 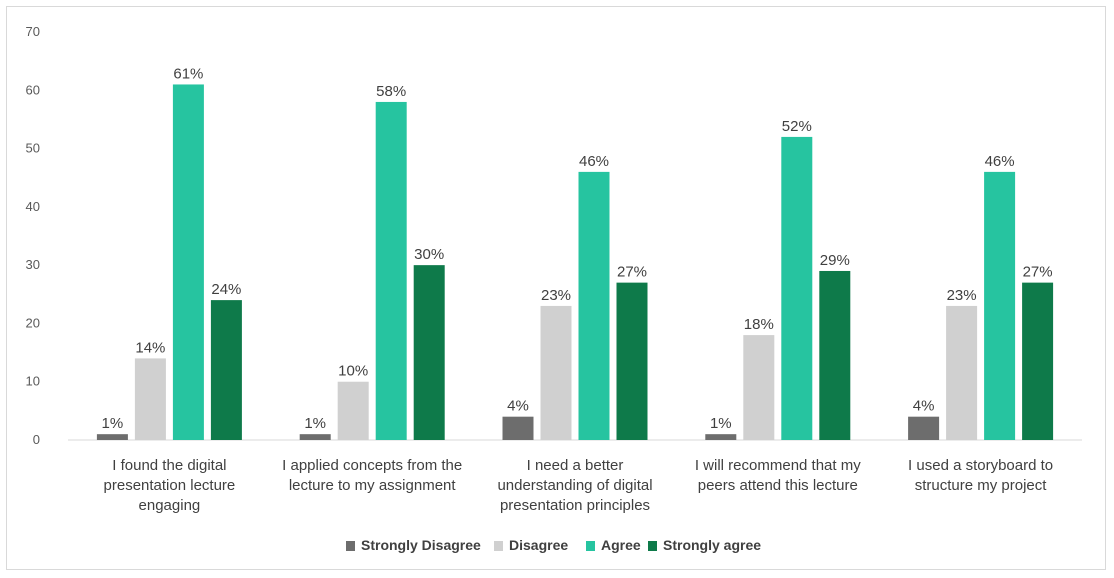 I want to click on x-category-label: I need a better, so click(x=575, y=465).